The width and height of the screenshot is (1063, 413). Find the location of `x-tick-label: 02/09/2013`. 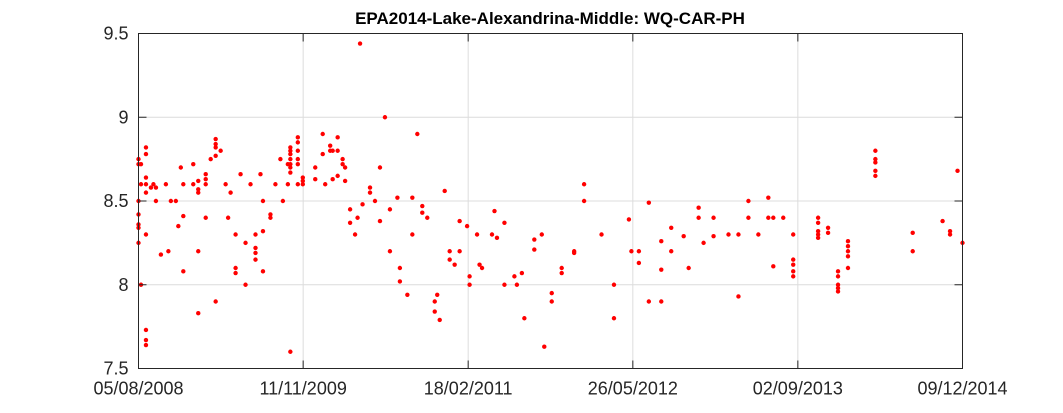

x-tick-label: 02/09/2013 is located at coordinates (798, 389).